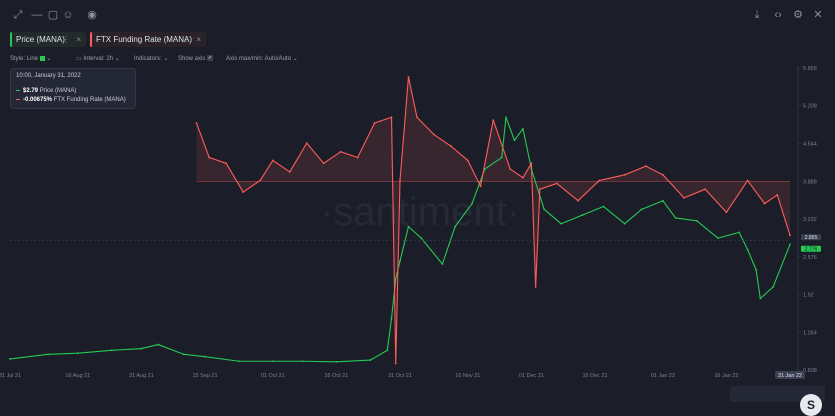 The image size is (835, 416). I want to click on axis-max-min-selector: Axis max/min: Auto/Auto ⌄, so click(262, 59).